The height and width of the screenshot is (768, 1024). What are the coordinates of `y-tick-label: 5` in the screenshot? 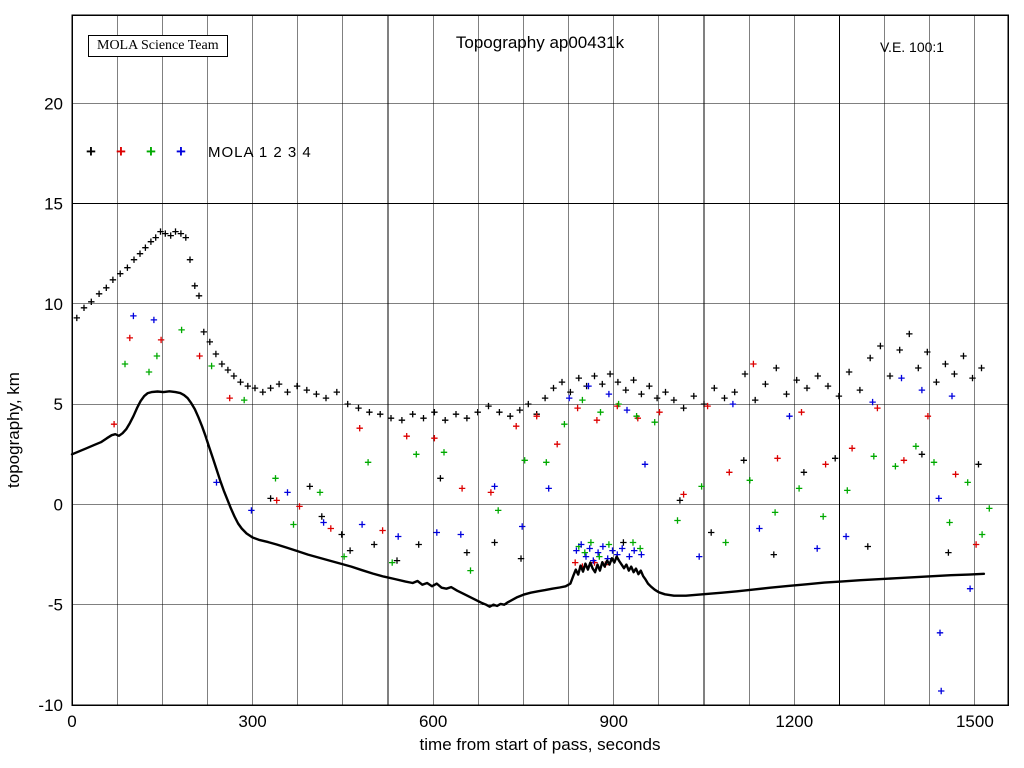 It's located at (58, 404).